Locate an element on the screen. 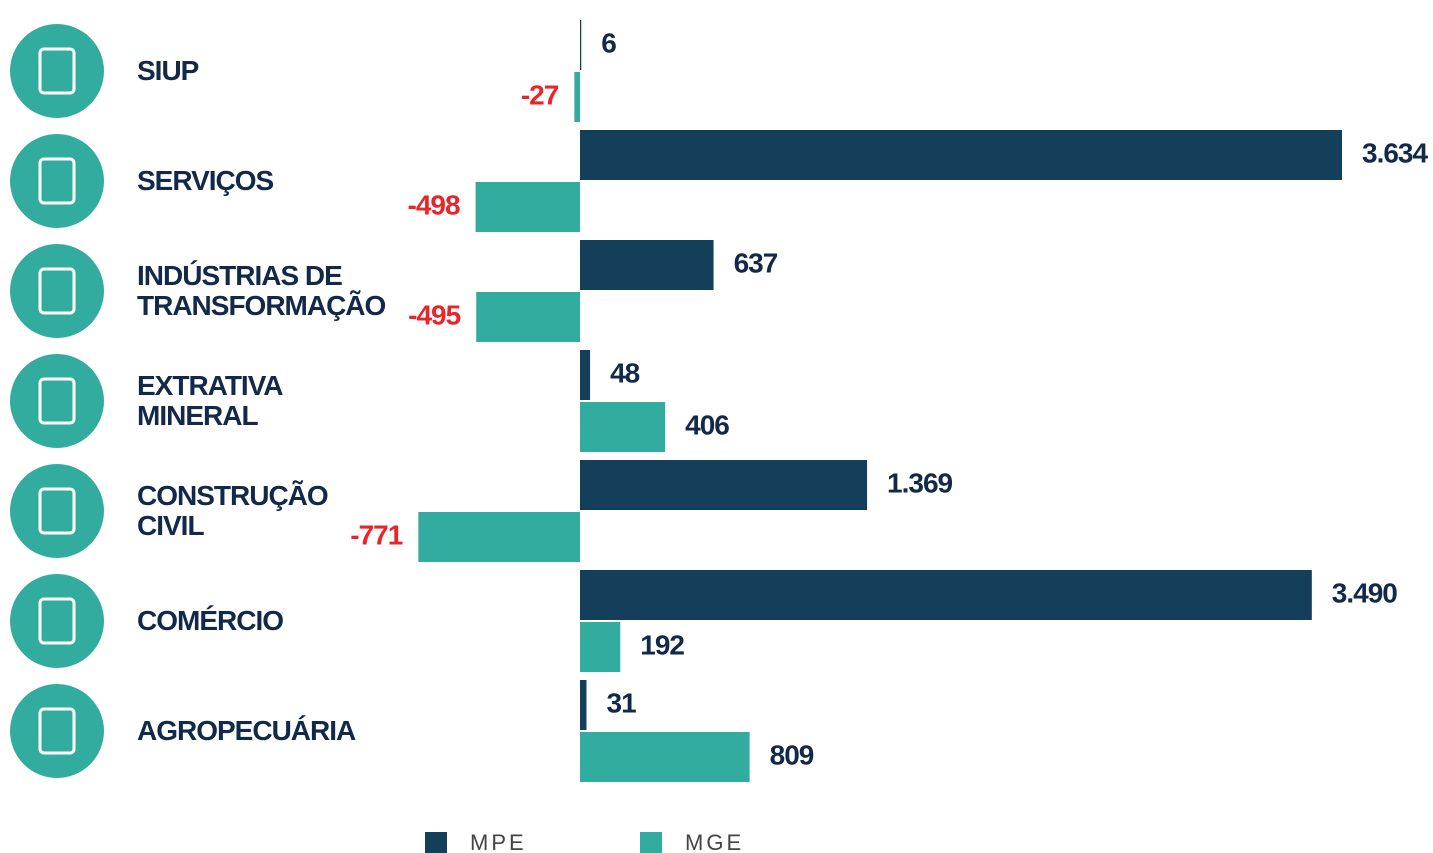 The image size is (1433, 853). category-label: INDÚSTRIAS DE TRANSFORMAÇÃO is located at coordinates (261, 290).